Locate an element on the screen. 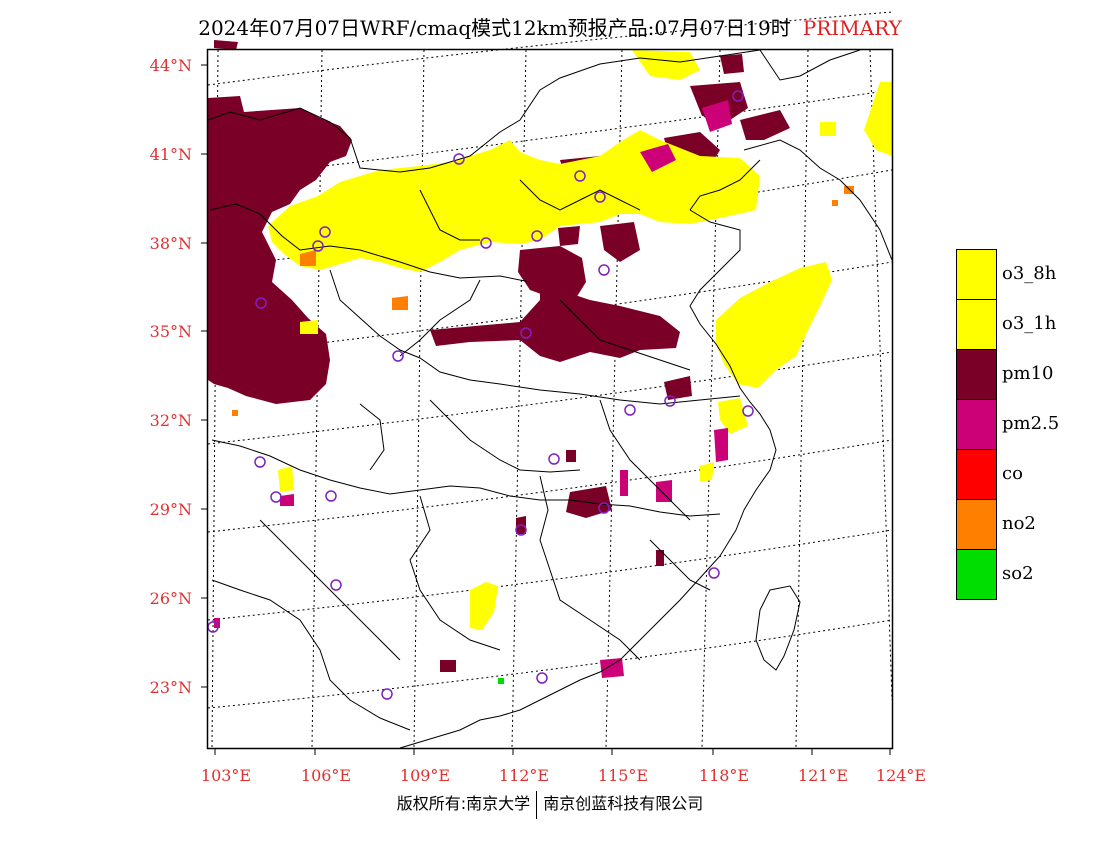 The image size is (1100, 850). lat-label: 29°N is located at coordinates (170, 509).